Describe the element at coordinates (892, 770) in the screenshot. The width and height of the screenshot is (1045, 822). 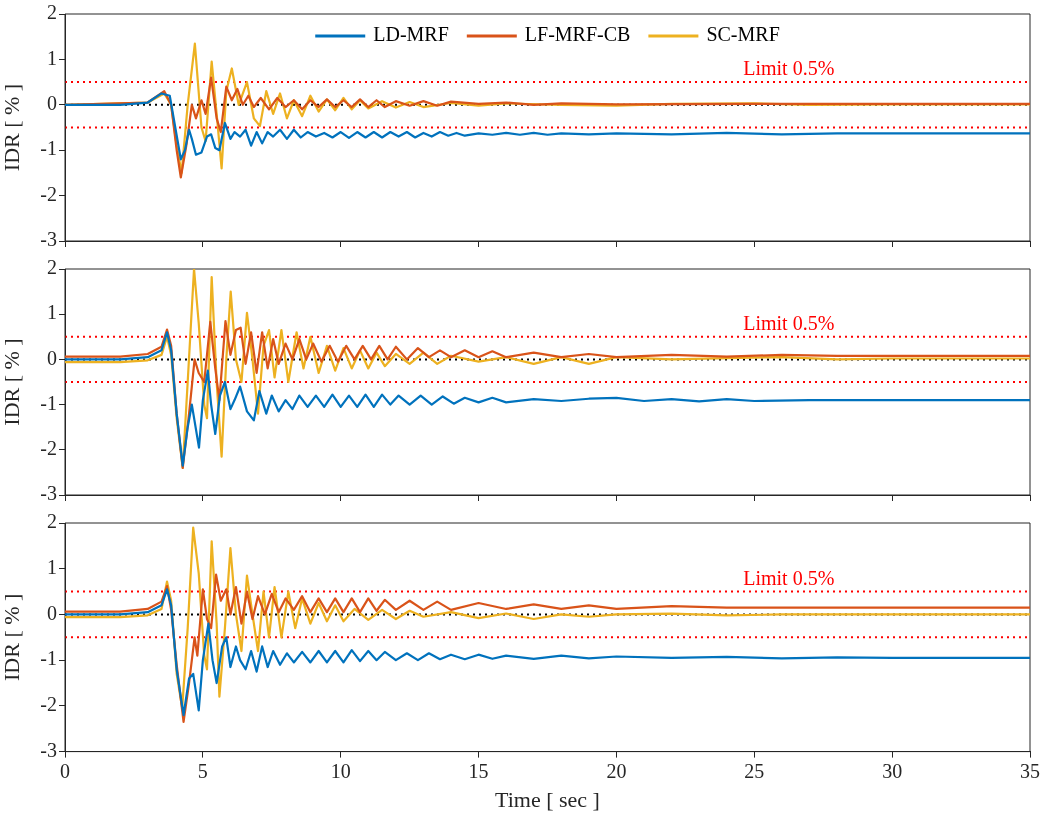
I see `x-tick-label: 30` at that location.